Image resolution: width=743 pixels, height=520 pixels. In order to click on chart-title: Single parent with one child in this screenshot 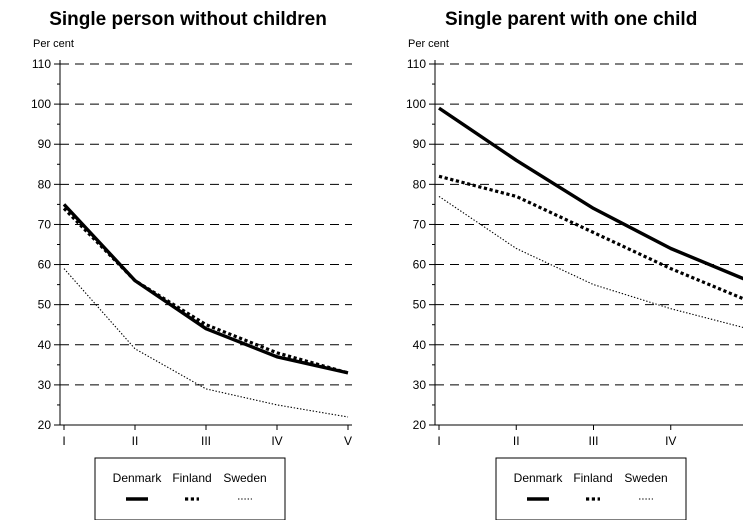, I will do `click(571, 19)`.